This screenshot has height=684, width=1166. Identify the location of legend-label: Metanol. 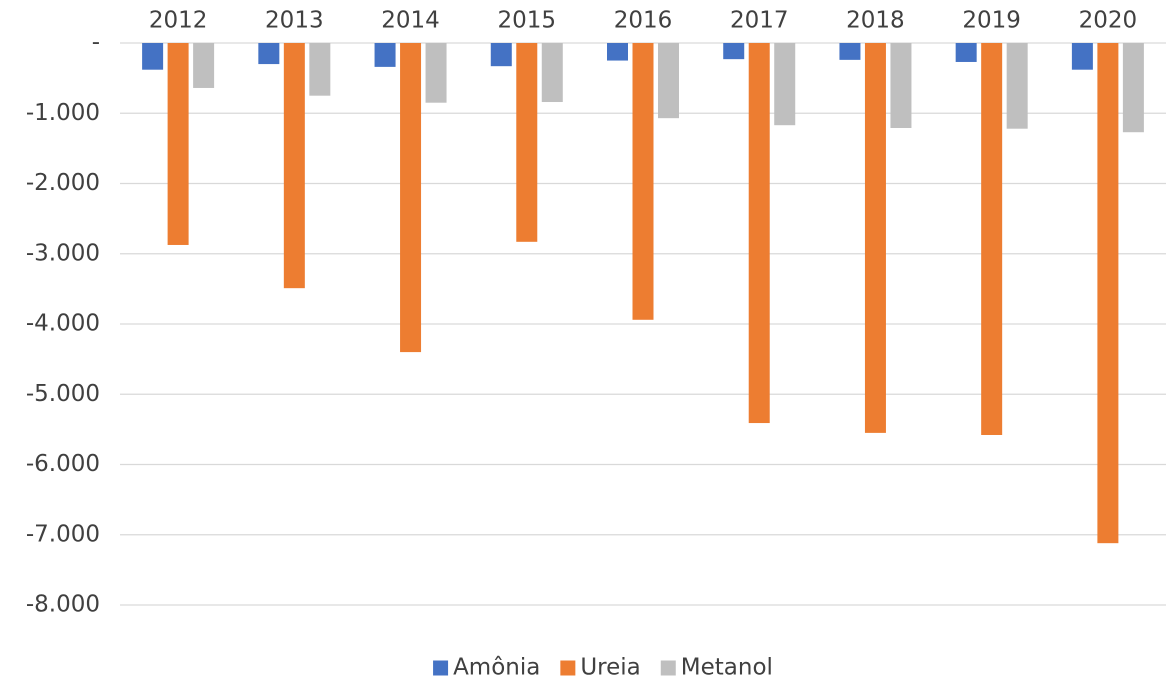
(727, 668).